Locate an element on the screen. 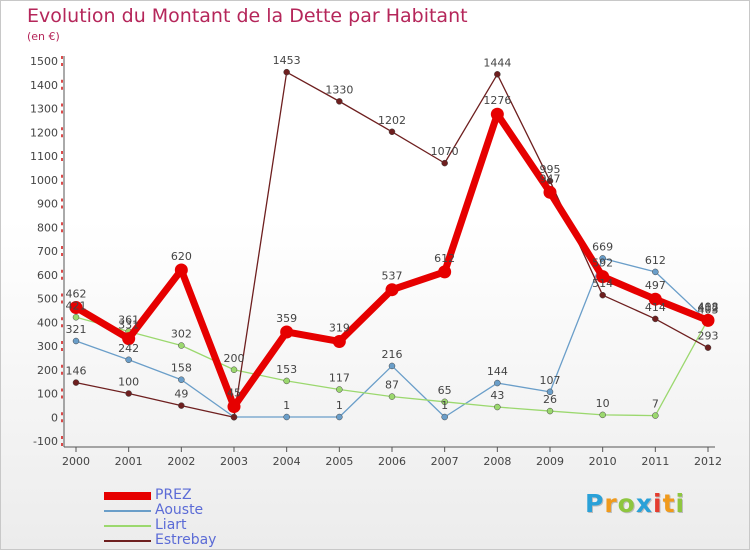 This screenshot has height=551, width=750. data-label: 1202 is located at coordinates (392, 120).